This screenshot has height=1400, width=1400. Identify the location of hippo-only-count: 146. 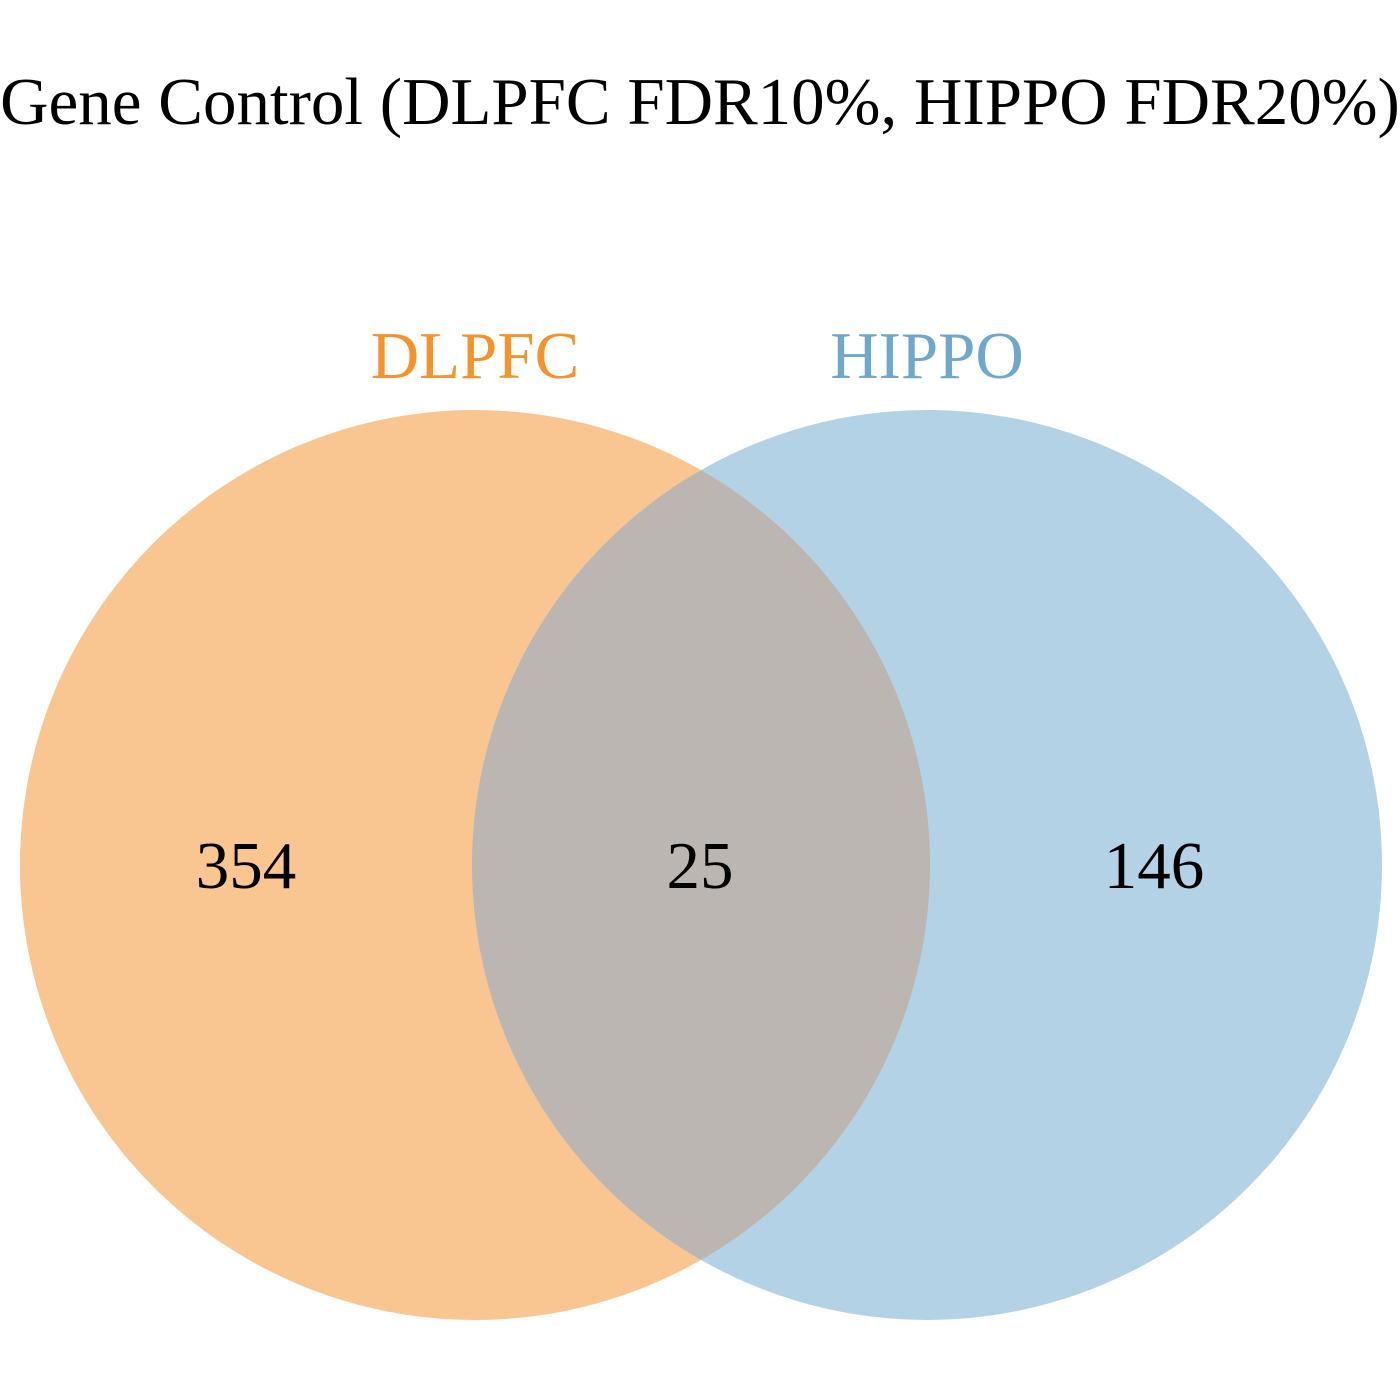
(1154, 866).